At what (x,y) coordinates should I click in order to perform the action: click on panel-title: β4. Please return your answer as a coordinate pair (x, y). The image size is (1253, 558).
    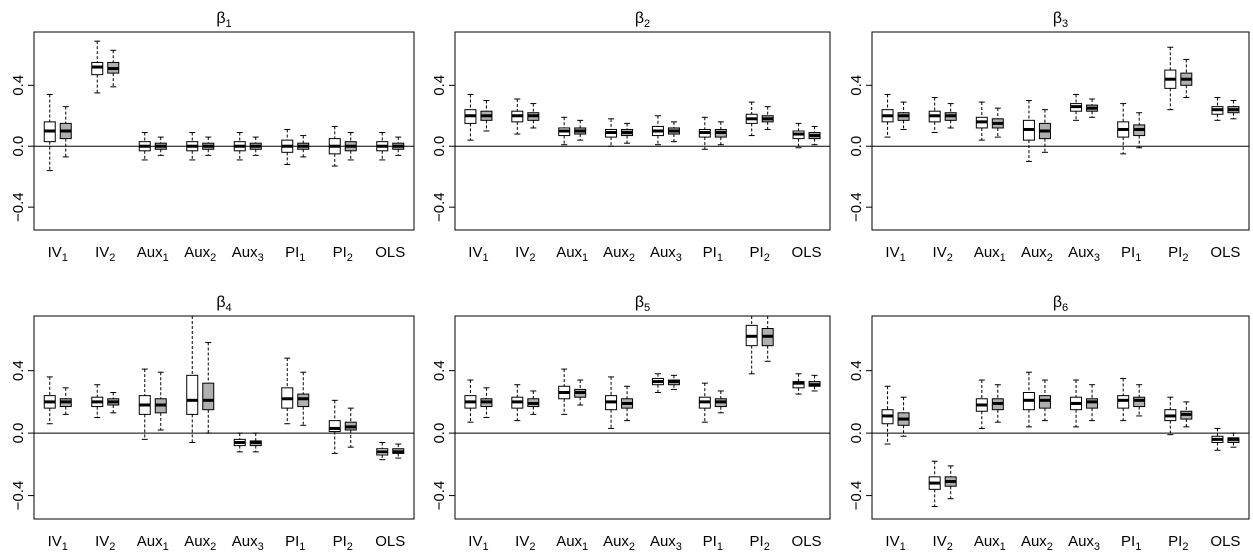
    Looking at the image, I should click on (223, 304).